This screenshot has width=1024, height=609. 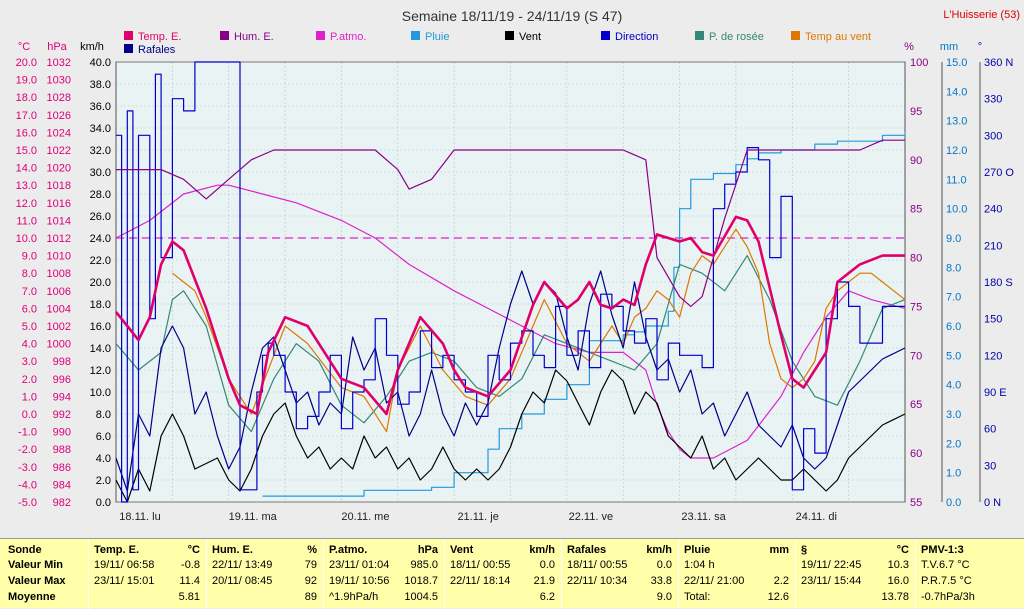 I want to click on axis-tick-label: 75, so click(x=916, y=307).